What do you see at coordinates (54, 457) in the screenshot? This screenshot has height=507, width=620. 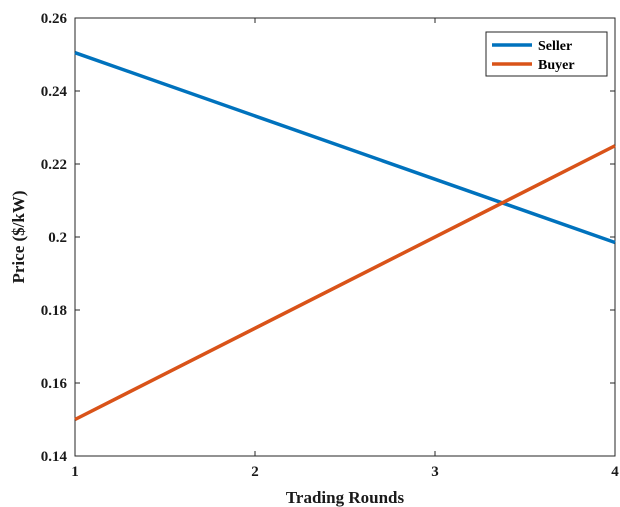 I see `y-tick-label: 0.14` at bounding box center [54, 457].